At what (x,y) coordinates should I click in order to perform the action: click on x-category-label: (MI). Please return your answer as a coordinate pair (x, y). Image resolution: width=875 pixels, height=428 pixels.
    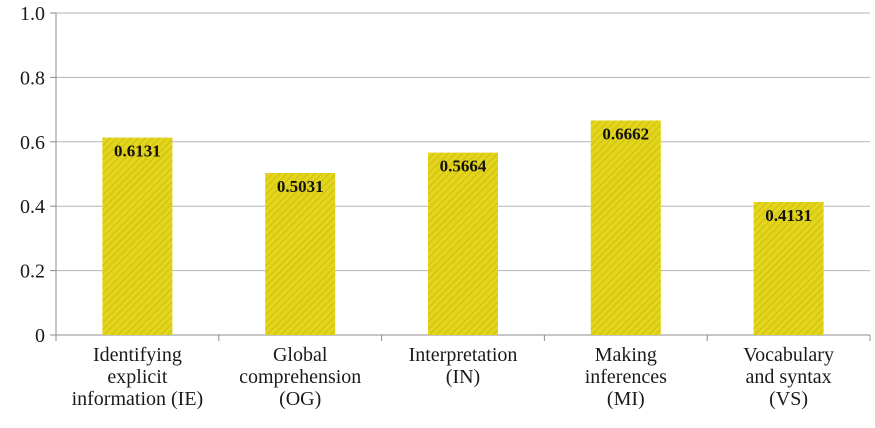
    Looking at the image, I should click on (626, 399).